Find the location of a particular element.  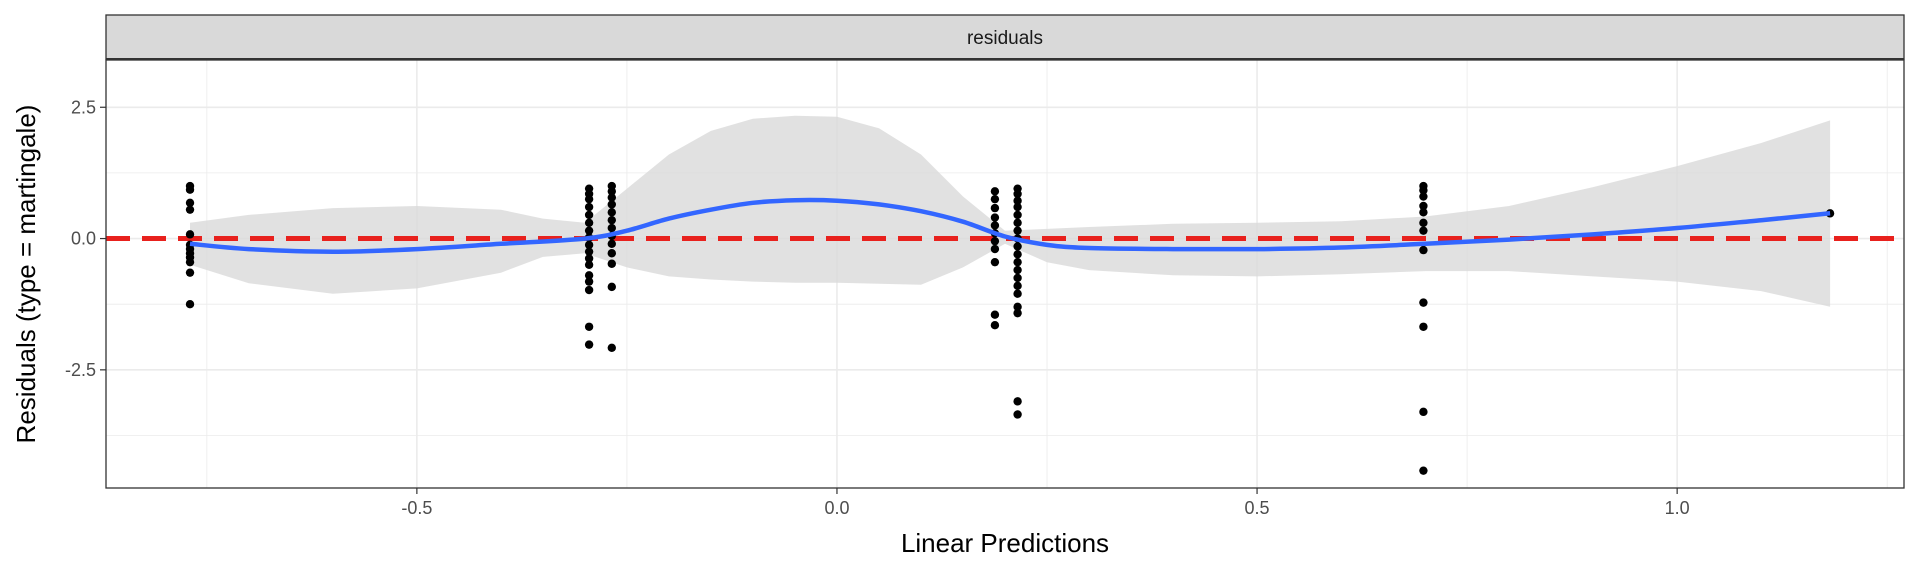

x-tick-label: -0.5 is located at coordinates (416, 508).